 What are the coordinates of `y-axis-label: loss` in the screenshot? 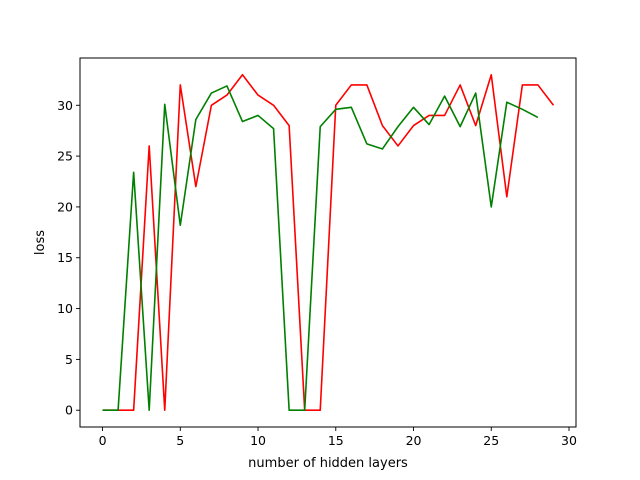 It's located at (40, 242).